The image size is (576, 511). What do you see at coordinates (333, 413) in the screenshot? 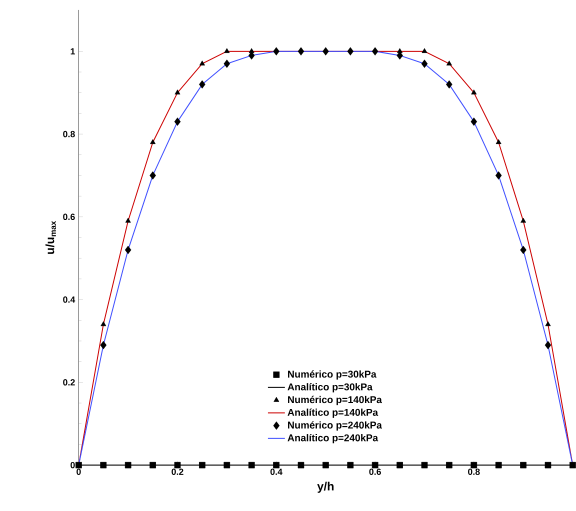
I see `legend-label: Analítico p=140kPa` at bounding box center [333, 413].